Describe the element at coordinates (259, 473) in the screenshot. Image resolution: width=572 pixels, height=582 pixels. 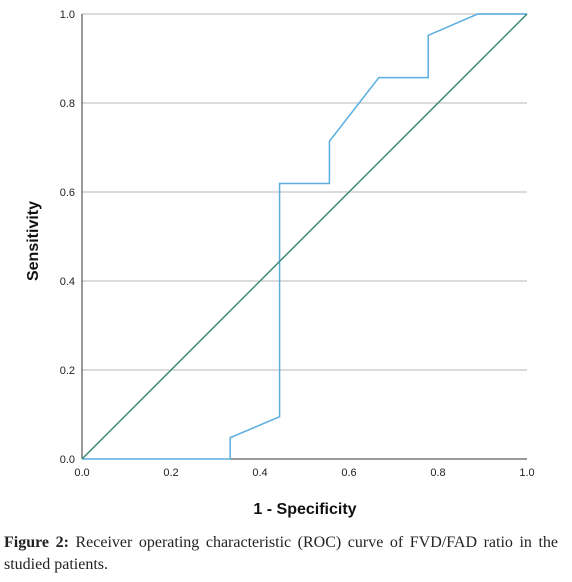
I see `x-tick-label: 0.4` at that location.